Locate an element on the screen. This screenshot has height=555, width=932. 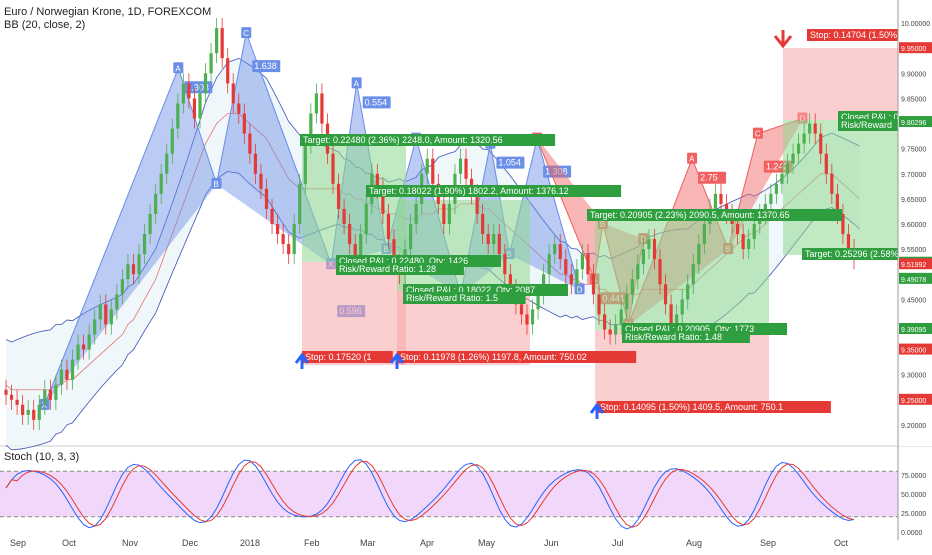
position-3-rr-label: Risk/Reward is located at coordinates (866, 125).